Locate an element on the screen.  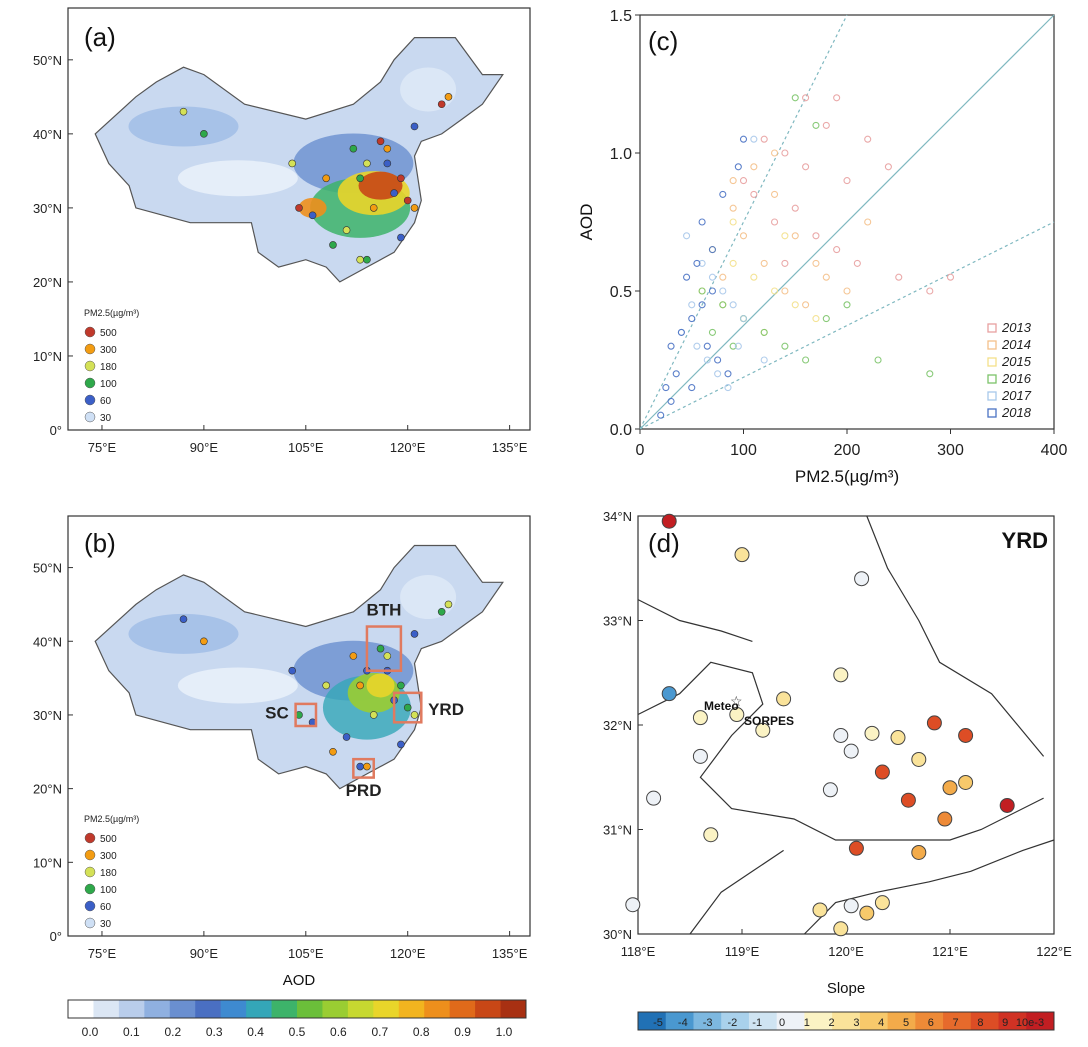
lat-tick-label: 31°N is located at coordinates (617, 830).